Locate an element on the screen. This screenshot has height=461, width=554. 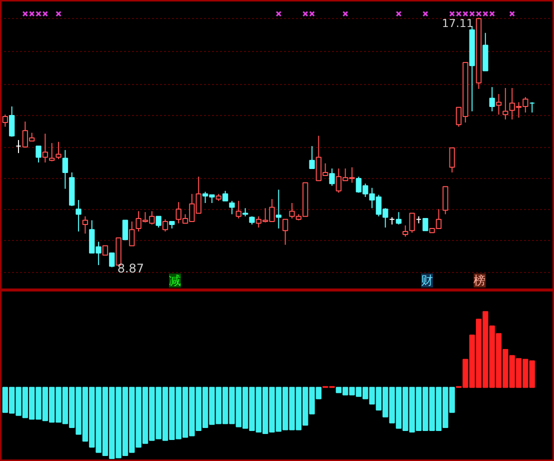
annotation: 8.87 is located at coordinates (130, 269).